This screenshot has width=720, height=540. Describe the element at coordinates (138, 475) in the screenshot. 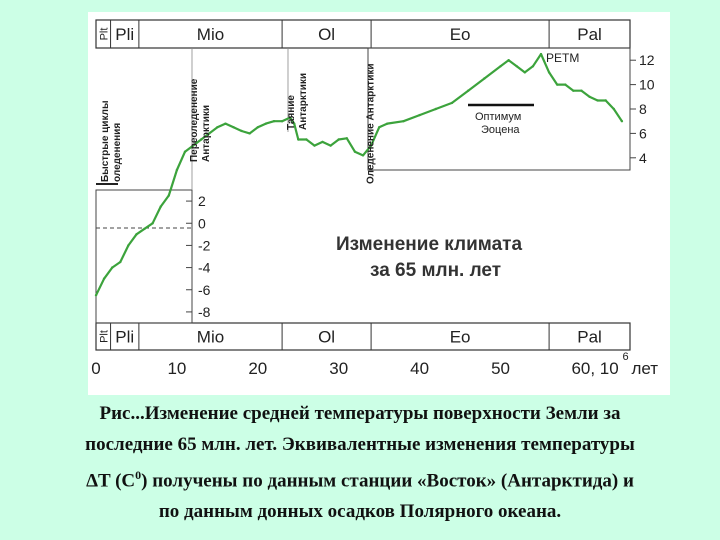

I see `caption-superscript: 0` at that location.